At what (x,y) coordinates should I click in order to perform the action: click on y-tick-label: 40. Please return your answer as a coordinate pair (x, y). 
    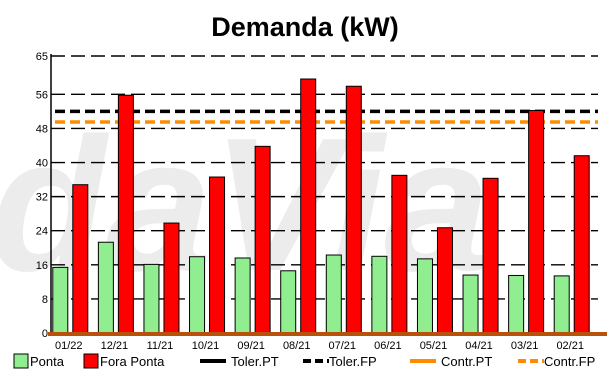
    Looking at the image, I should click on (42, 164).